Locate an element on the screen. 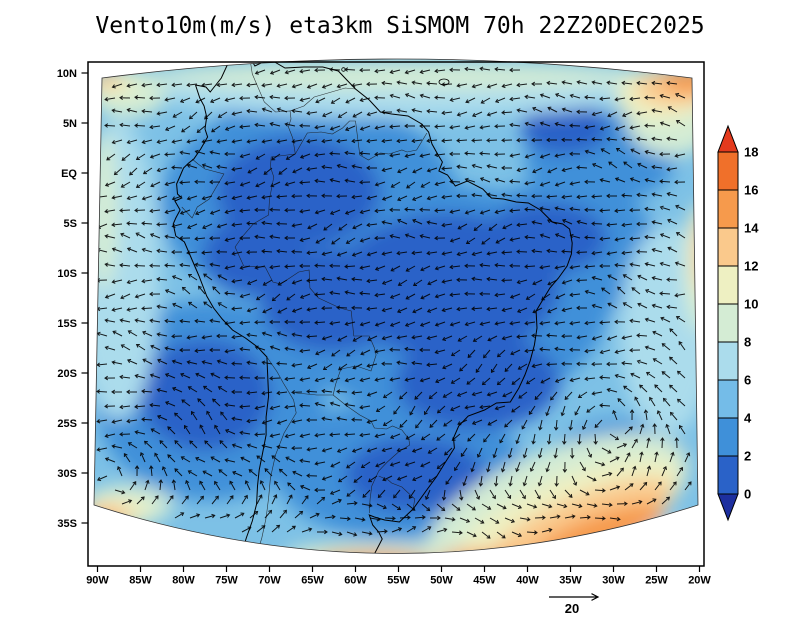 The height and width of the screenshot is (618, 800). colorbar-tick-label: 0 is located at coordinates (747, 494).